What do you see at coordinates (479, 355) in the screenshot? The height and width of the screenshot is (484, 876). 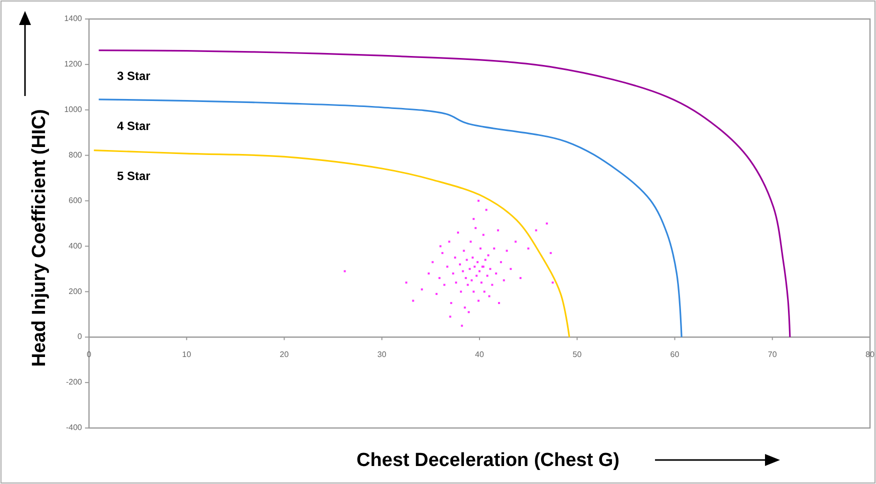 I see `x-tick-label: 40` at bounding box center [479, 355].